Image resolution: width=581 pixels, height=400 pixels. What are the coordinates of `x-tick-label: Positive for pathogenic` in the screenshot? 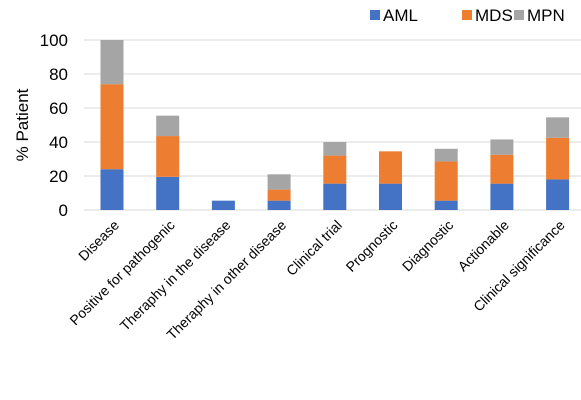 It's located at (121, 272).